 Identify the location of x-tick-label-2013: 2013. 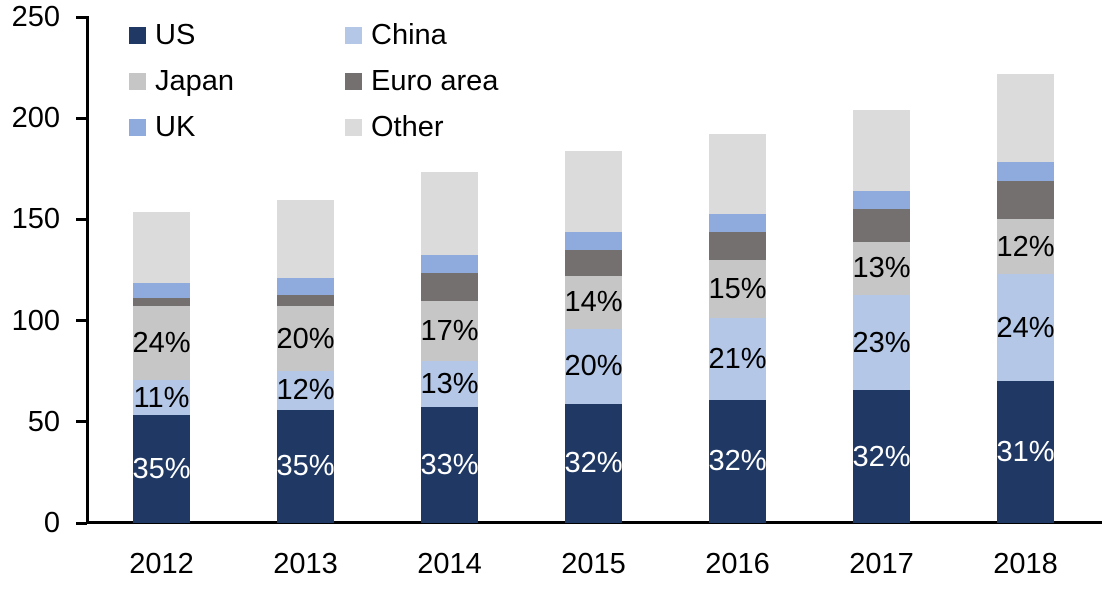
(305, 564).